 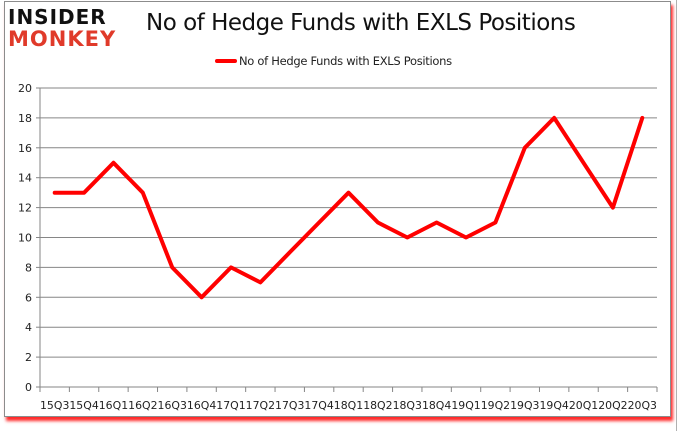 I want to click on x-tick-label: 20Q1, so click(x=583, y=405).